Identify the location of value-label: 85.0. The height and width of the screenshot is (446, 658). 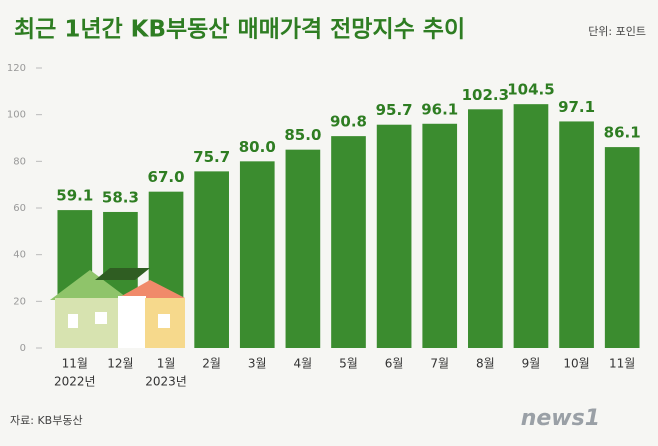
(302, 135).